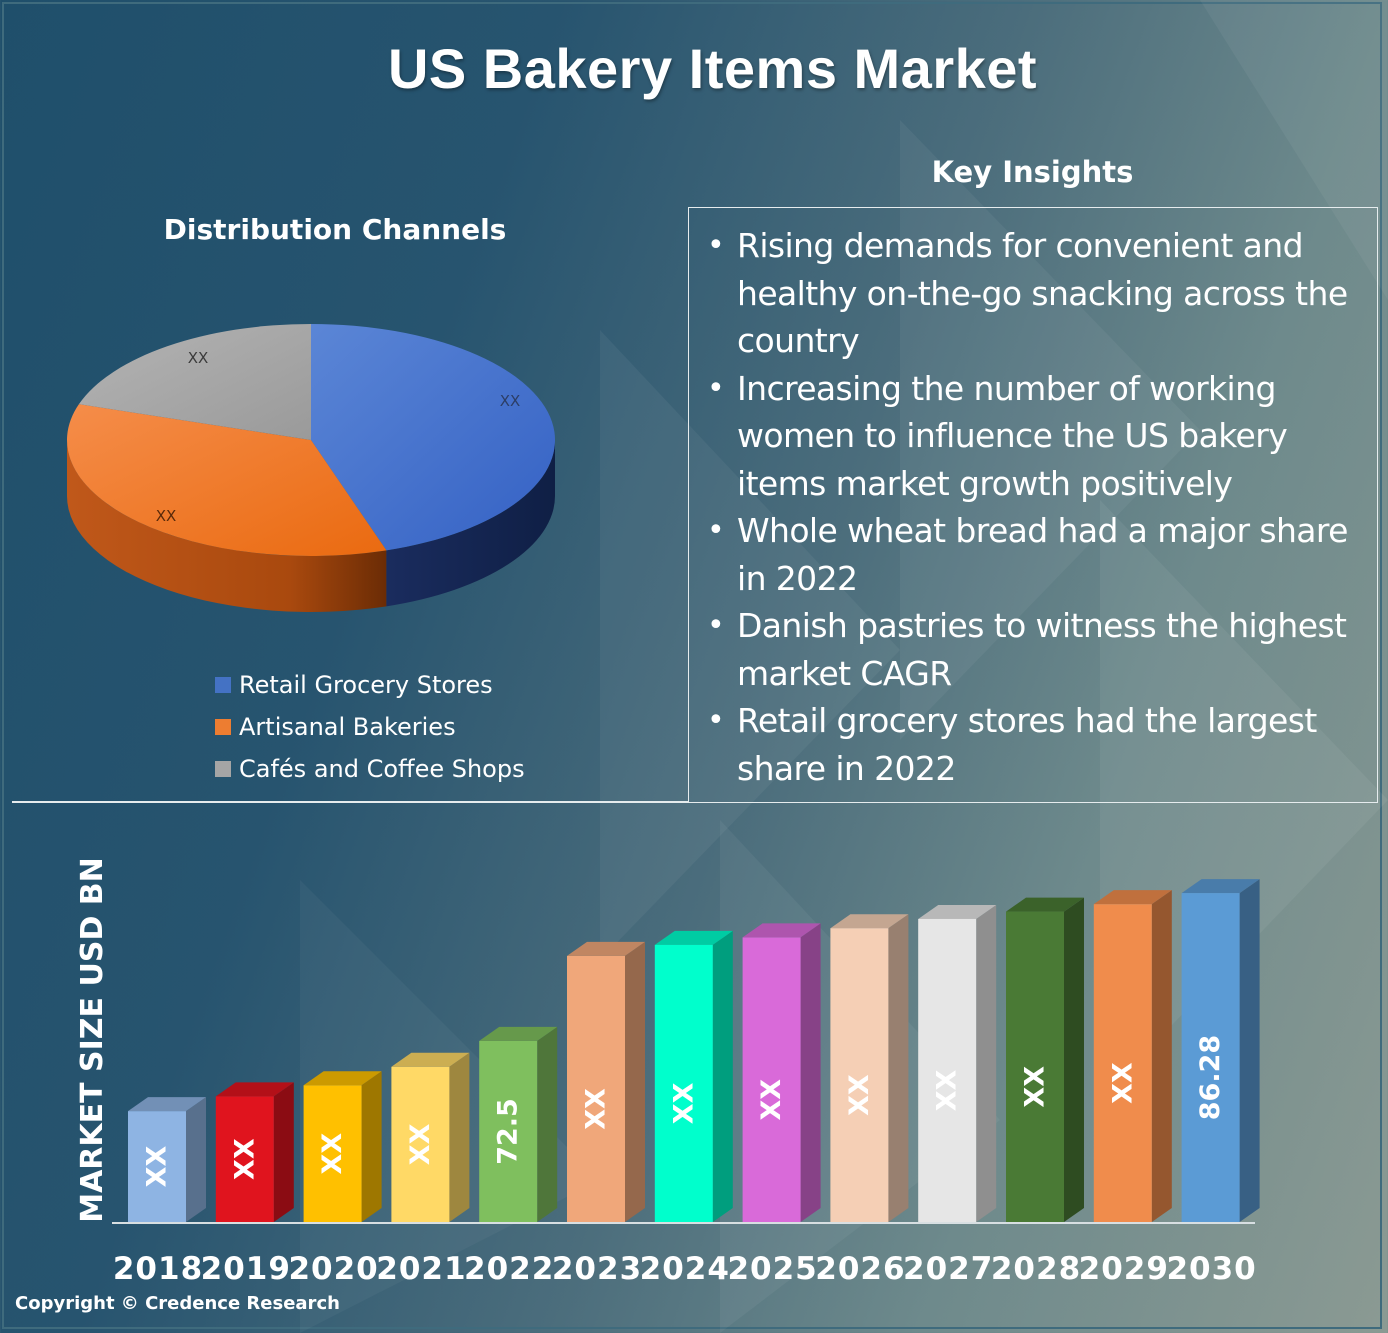 The height and width of the screenshot is (1333, 1388). I want to click on pie-chart: XX XX XX, so click(311, 468).